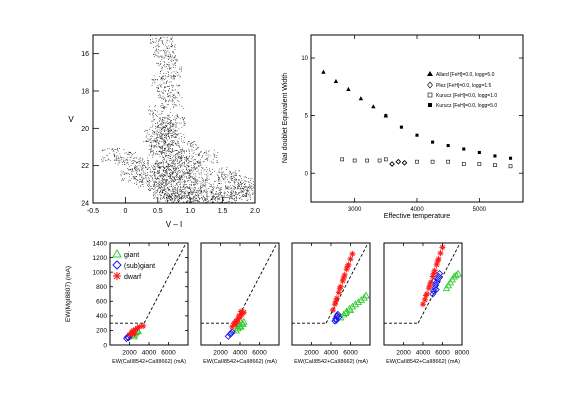 This screenshot has width=585, height=413. What do you see at coordinates (125, 253) in the screenshot?
I see `ew1-legend-giant: giant` at bounding box center [125, 253].